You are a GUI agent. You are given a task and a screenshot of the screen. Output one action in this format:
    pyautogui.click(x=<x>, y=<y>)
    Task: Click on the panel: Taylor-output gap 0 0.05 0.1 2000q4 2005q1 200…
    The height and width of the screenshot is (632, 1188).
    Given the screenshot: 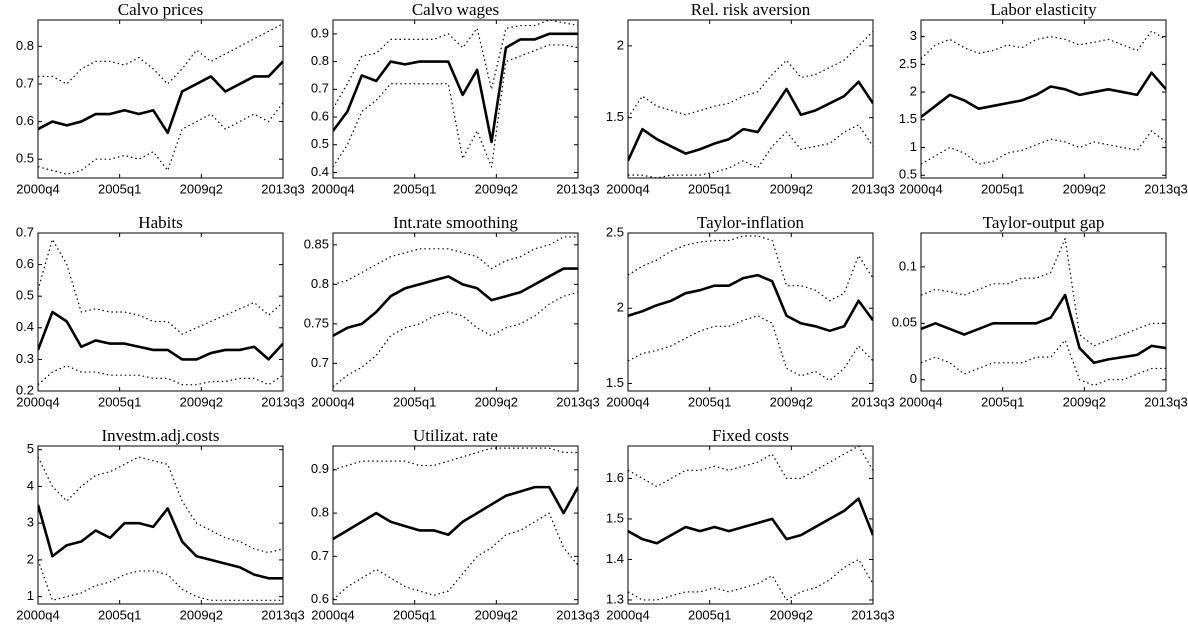 What is the action you would take?
    pyautogui.click(x=1040, y=311)
    